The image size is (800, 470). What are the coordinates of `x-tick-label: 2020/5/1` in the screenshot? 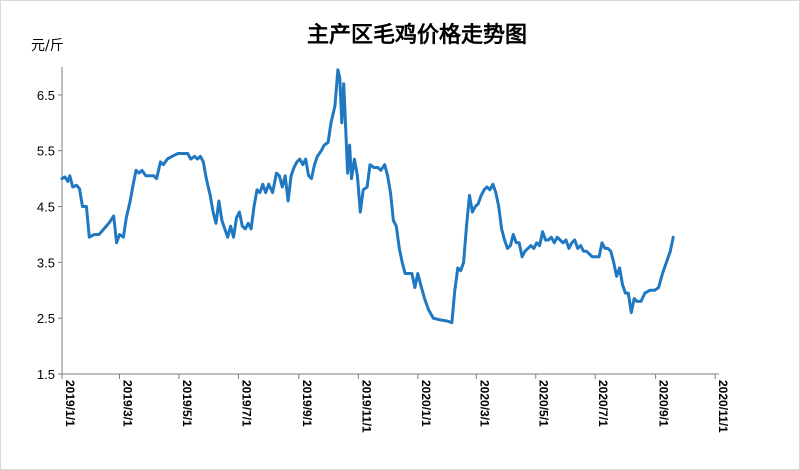 It's located at (544, 403).